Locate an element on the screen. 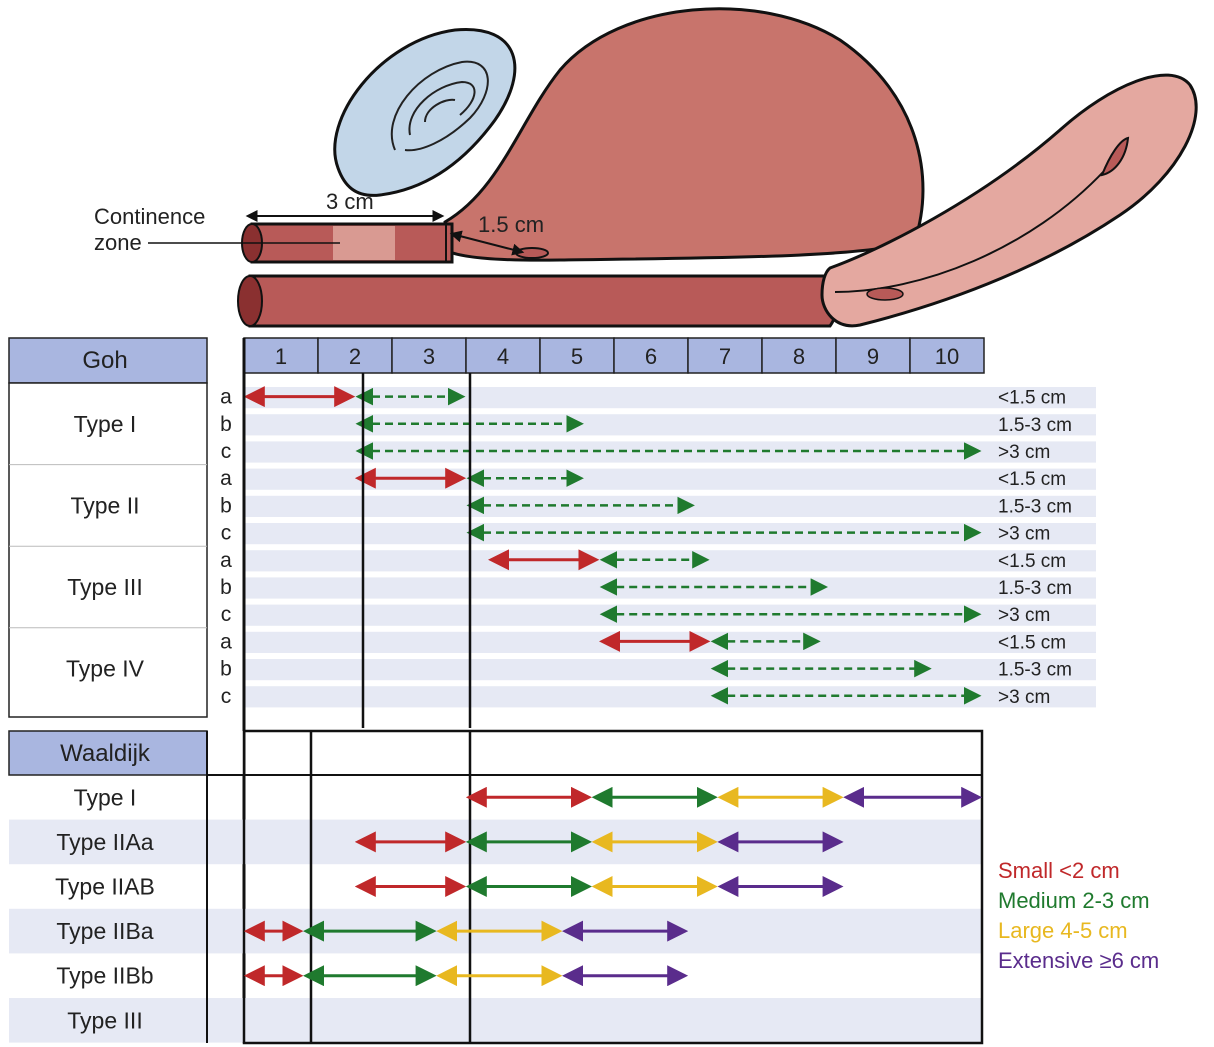 This screenshot has height=1047, width=1214. goh-column-header: 1 2 3 4 5 6 7 8 9 10 is located at coordinates (614, 355).